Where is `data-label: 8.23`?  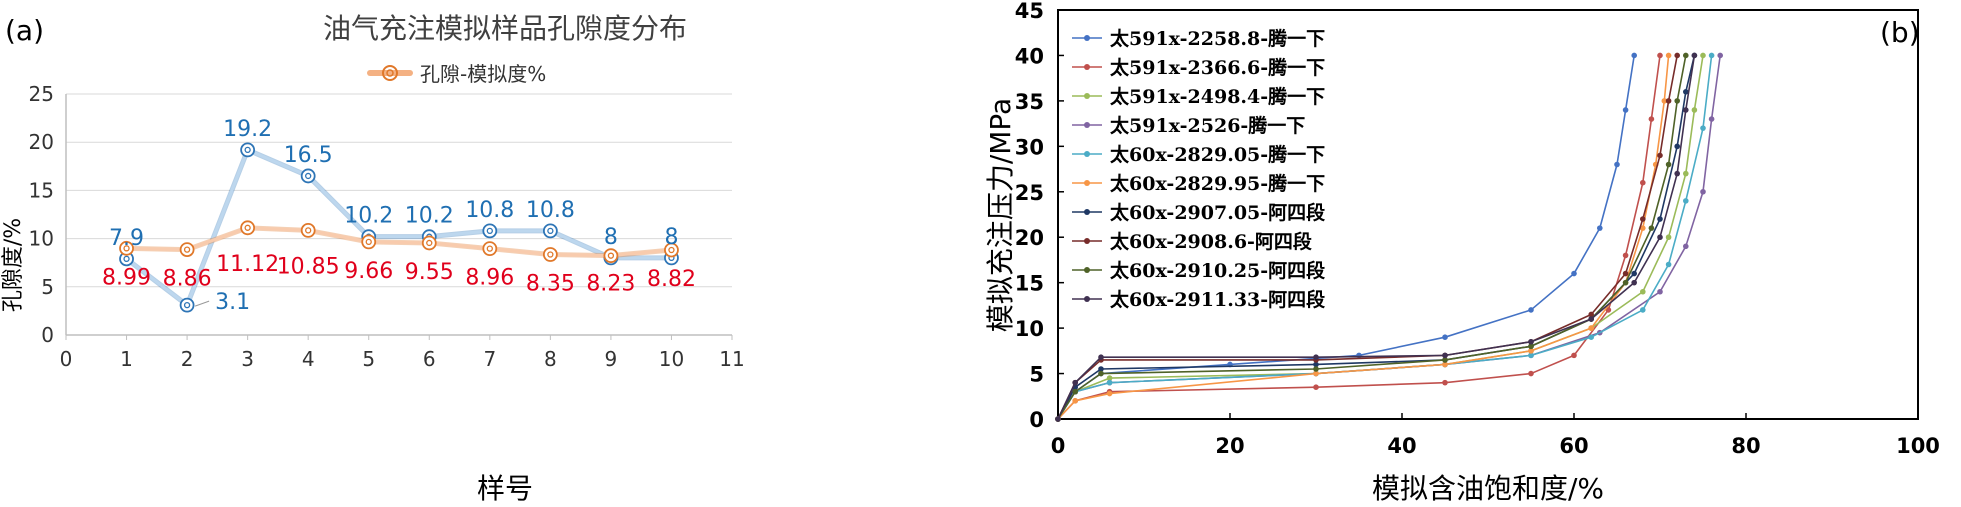
data-label: 8.23 is located at coordinates (610, 284).